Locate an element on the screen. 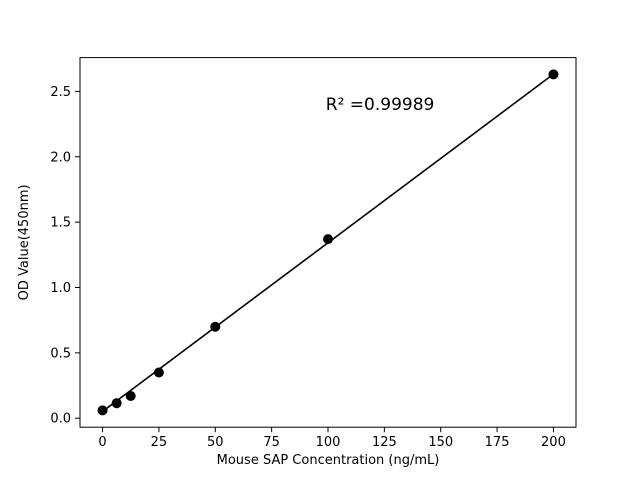 This screenshot has height=480, width=640. x-tick-label: 50 is located at coordinates (215, 442).